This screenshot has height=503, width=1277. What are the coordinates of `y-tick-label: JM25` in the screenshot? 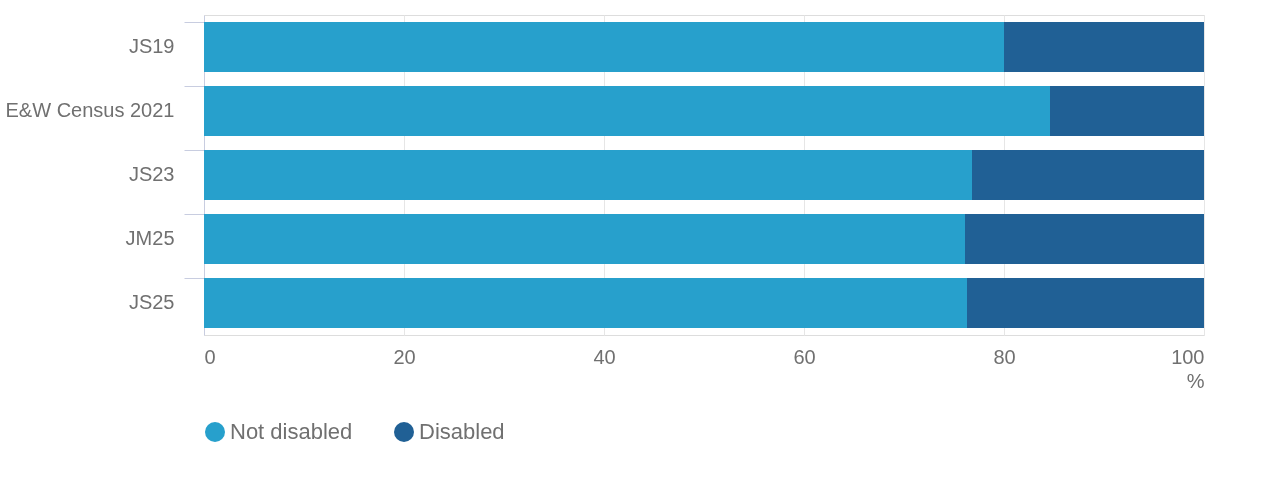 It's located at (150, 238).